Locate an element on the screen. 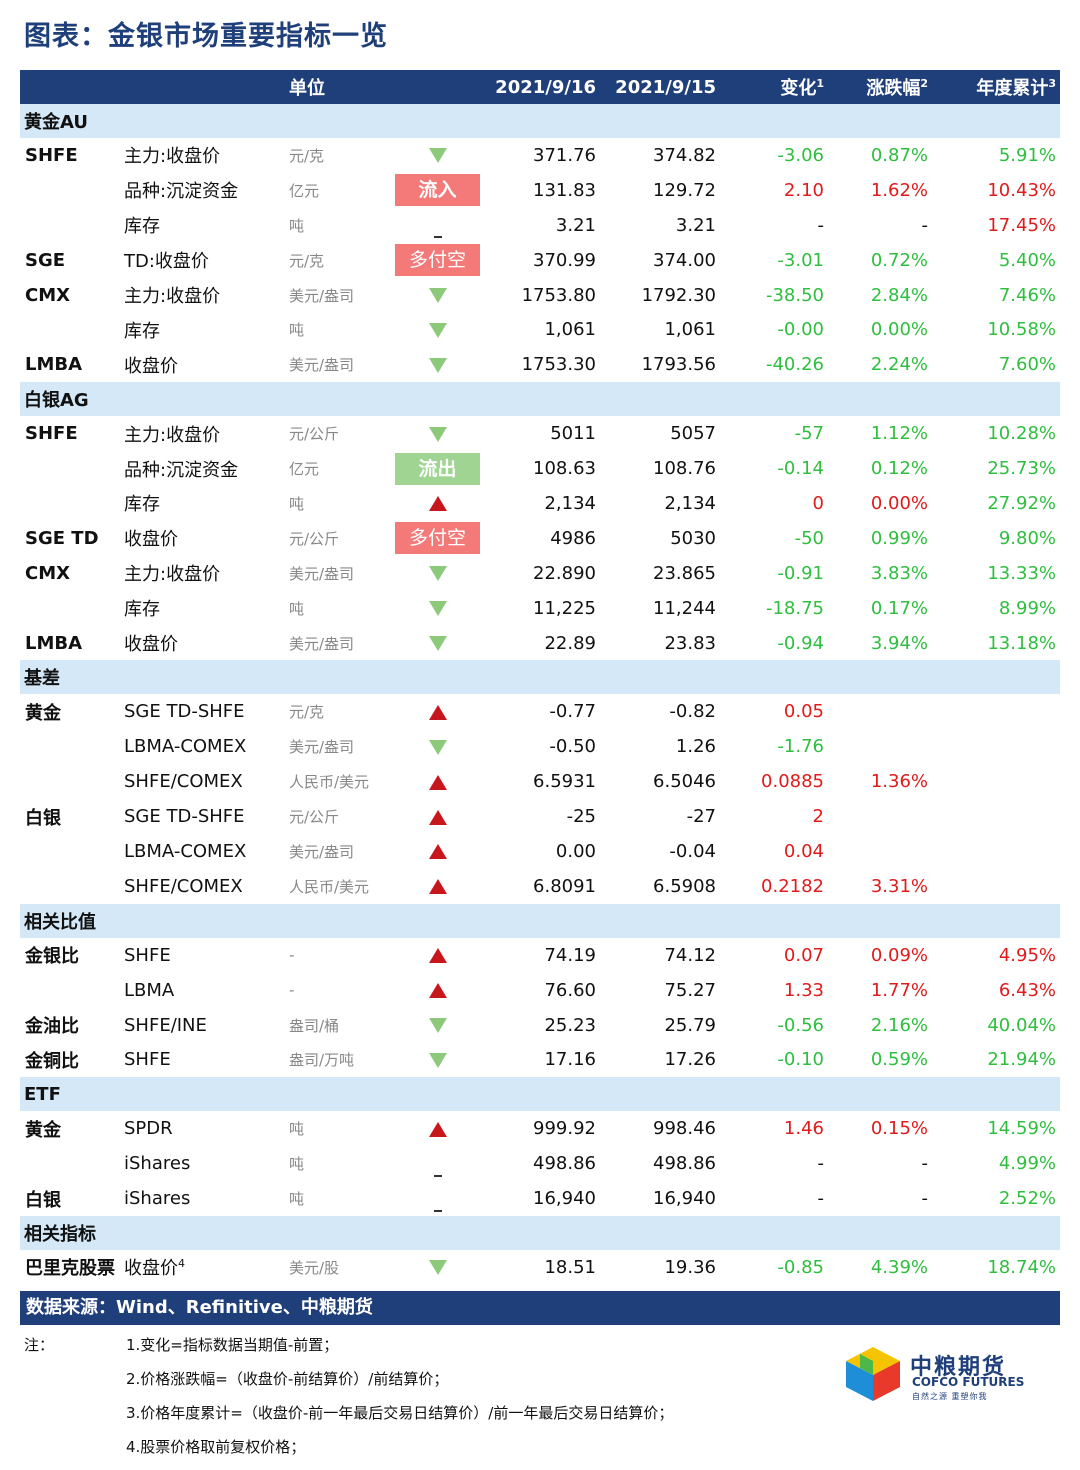 The image size is (1080, 1470). row-ytd: 6.43% is located at coordinates (1027, 990).